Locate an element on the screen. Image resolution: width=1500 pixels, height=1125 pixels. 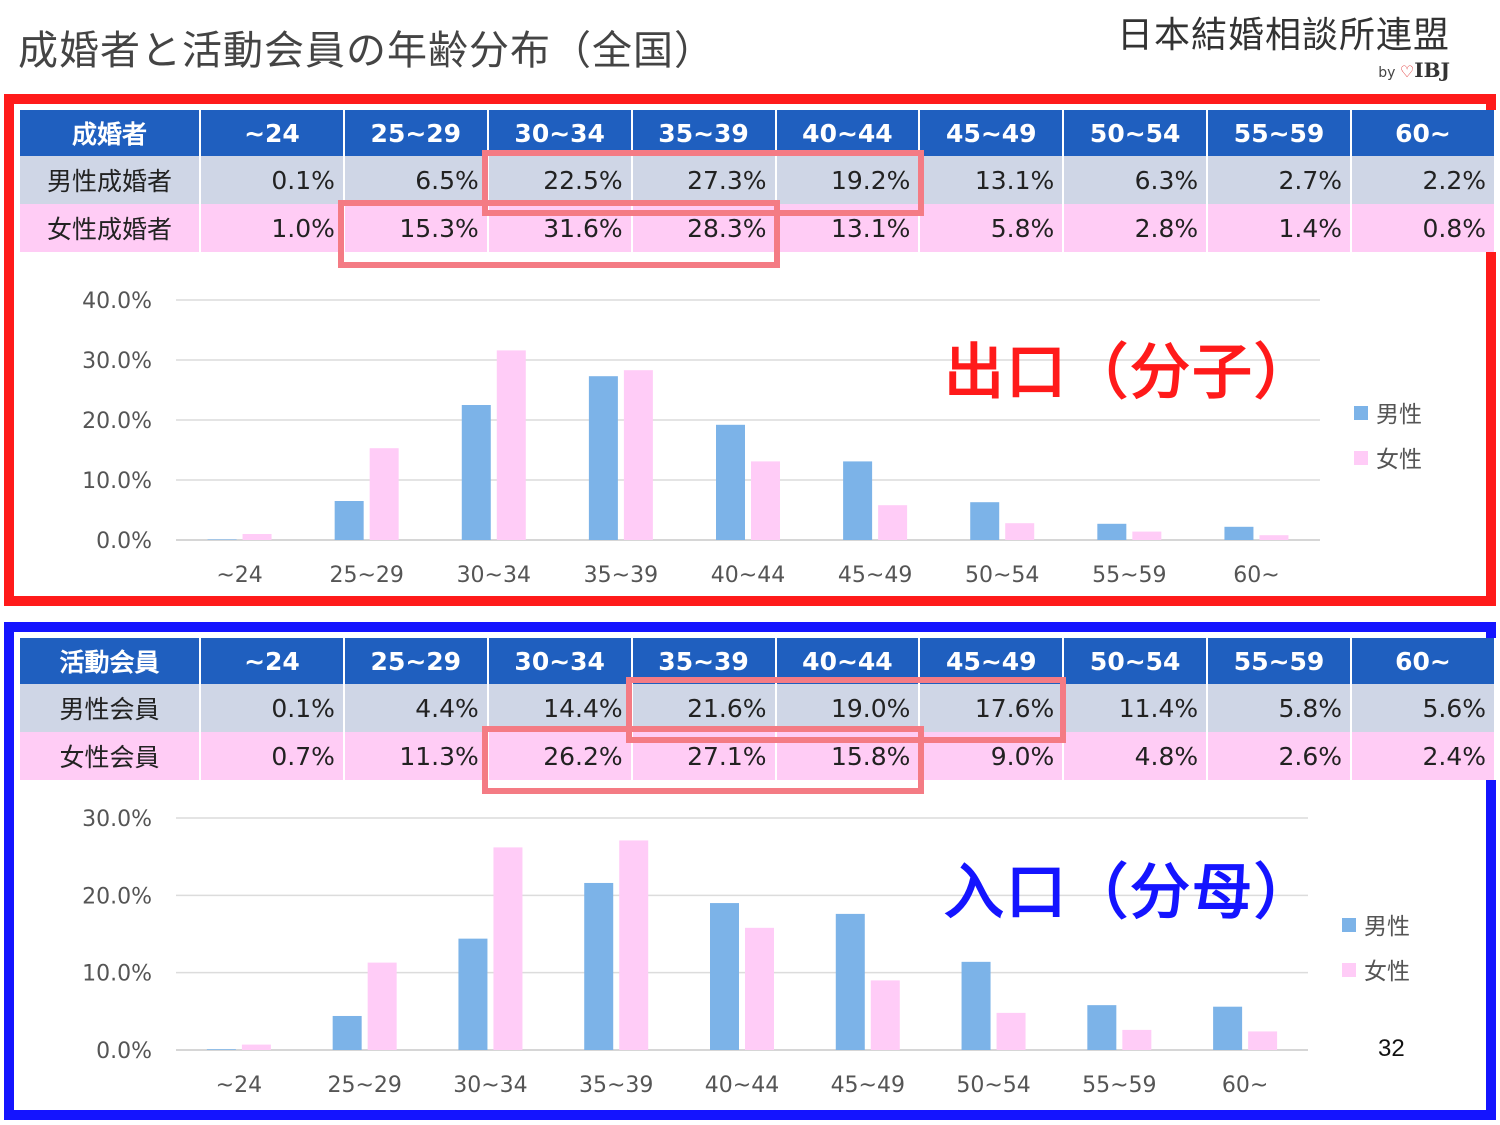
value-cell: 4.8% is located at coordinates (1136, 756).